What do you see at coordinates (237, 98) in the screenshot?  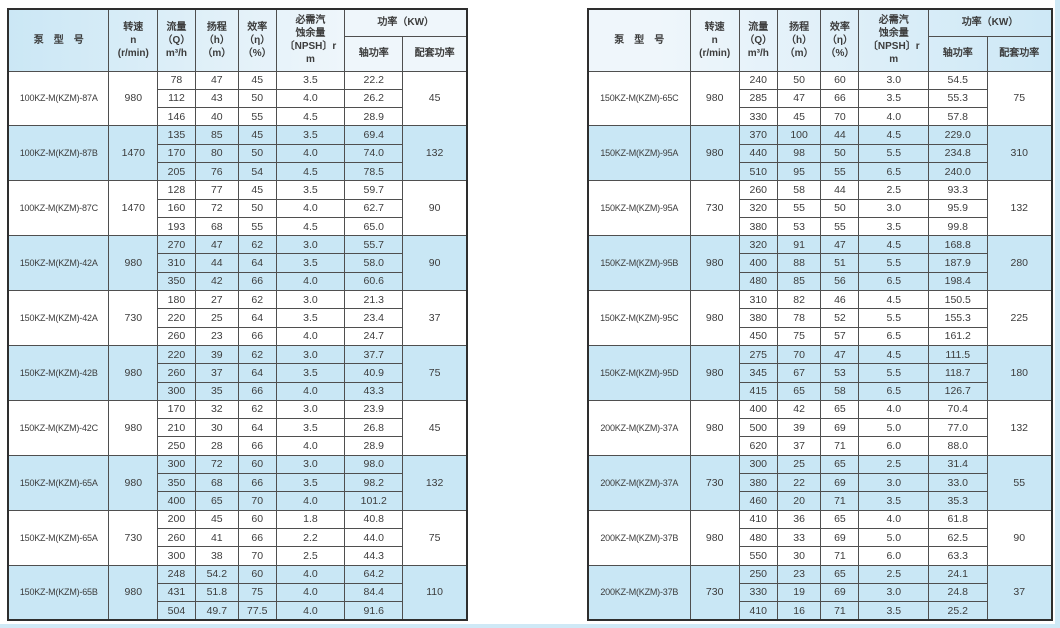 I see `spec-row: 112 43 50 4.0 26.2` at bounding box center [237, 98].